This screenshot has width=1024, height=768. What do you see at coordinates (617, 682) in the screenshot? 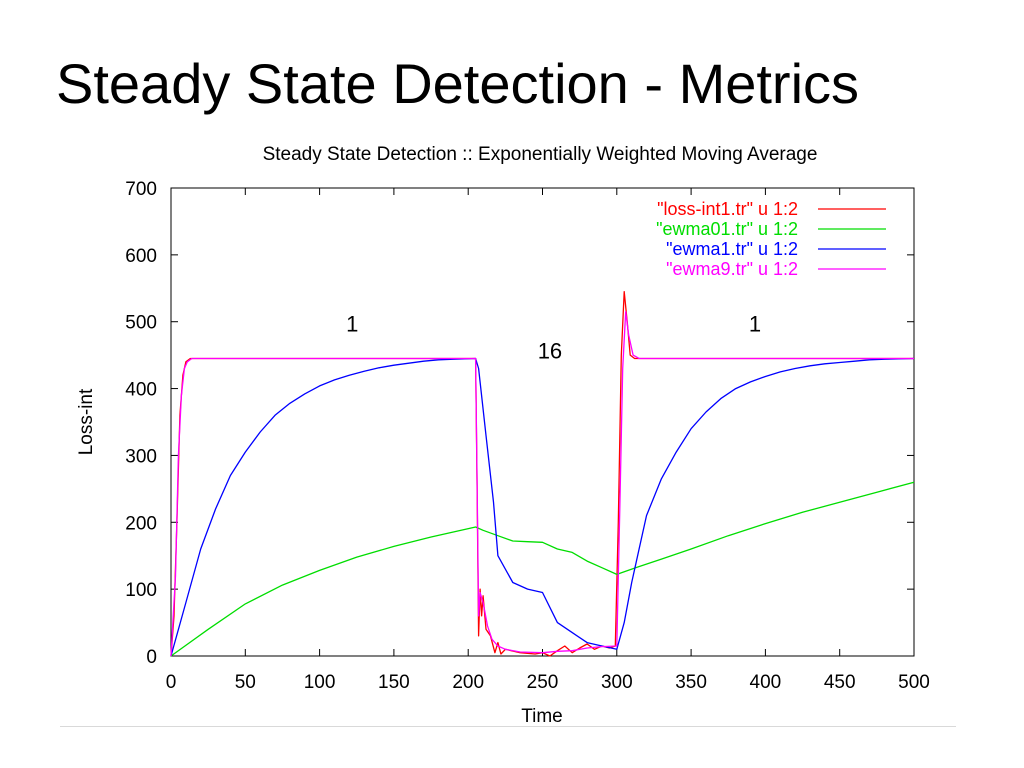
I see `x-tick-label: 300` at bounding box center [617, 682].